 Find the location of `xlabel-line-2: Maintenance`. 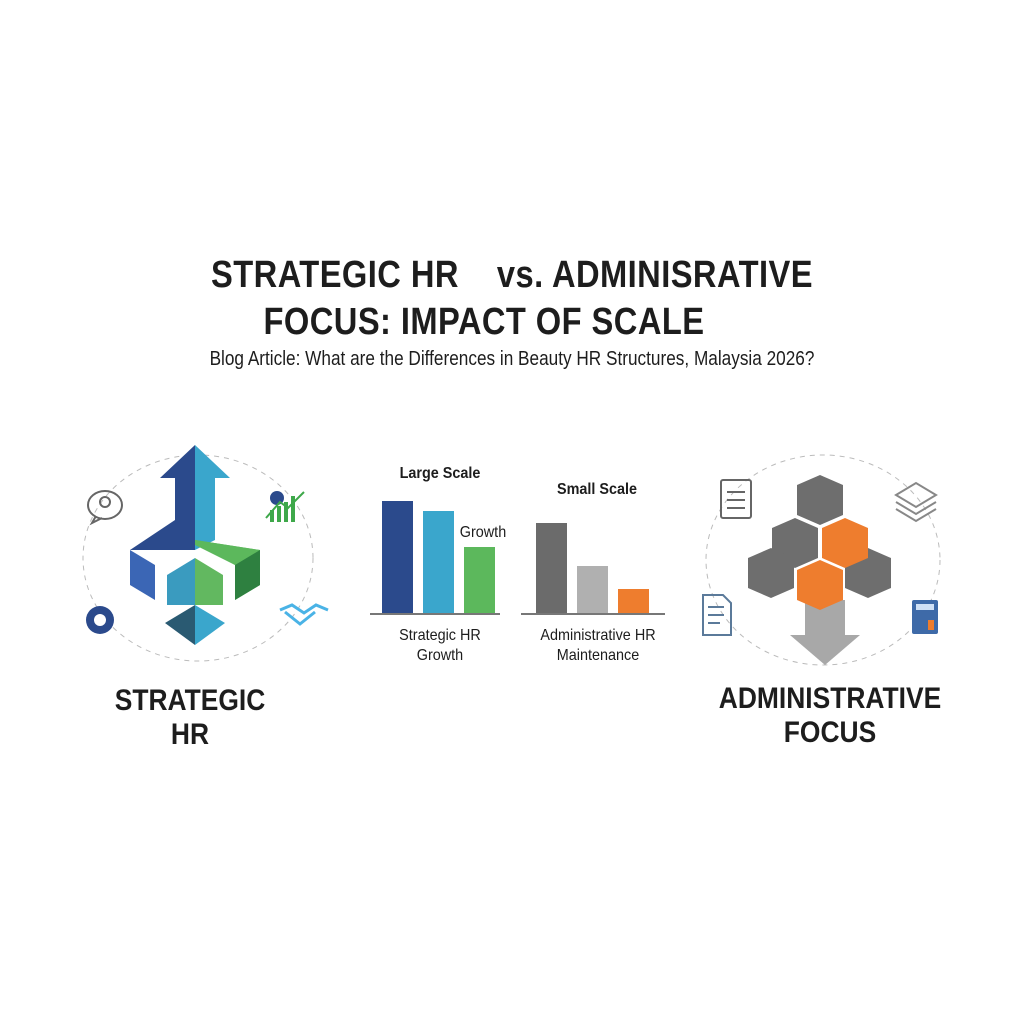

xlabel-line-2: Maintenance is located at coordinates (598, 655).